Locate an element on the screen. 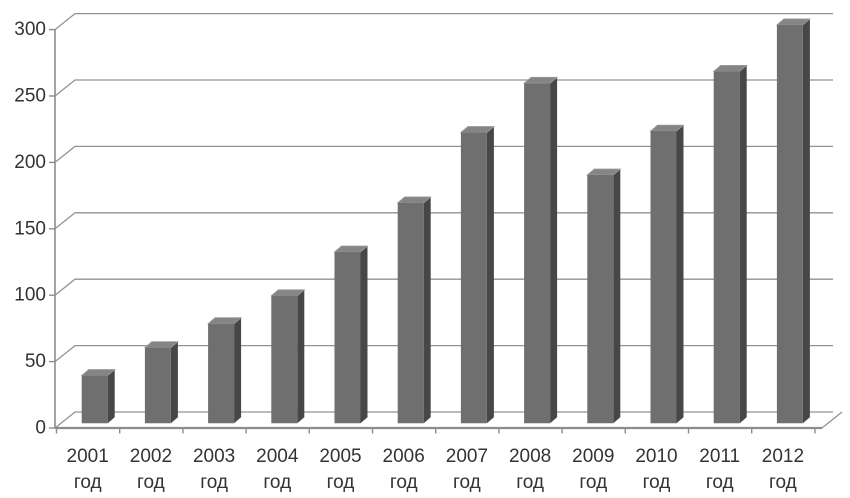  bar-2006 is located at coordinates (414, 310).